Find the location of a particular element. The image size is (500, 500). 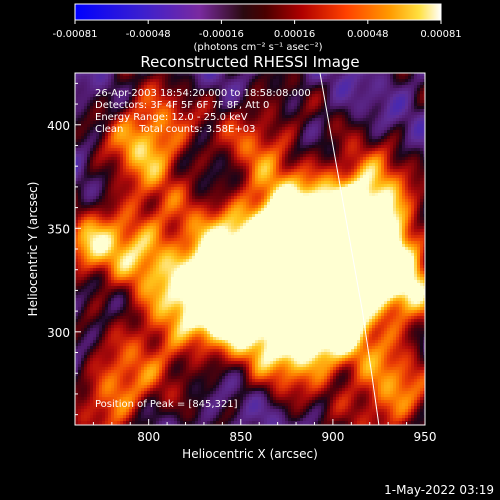

x-tick-label: 850 is located at coordinates (240, 437).